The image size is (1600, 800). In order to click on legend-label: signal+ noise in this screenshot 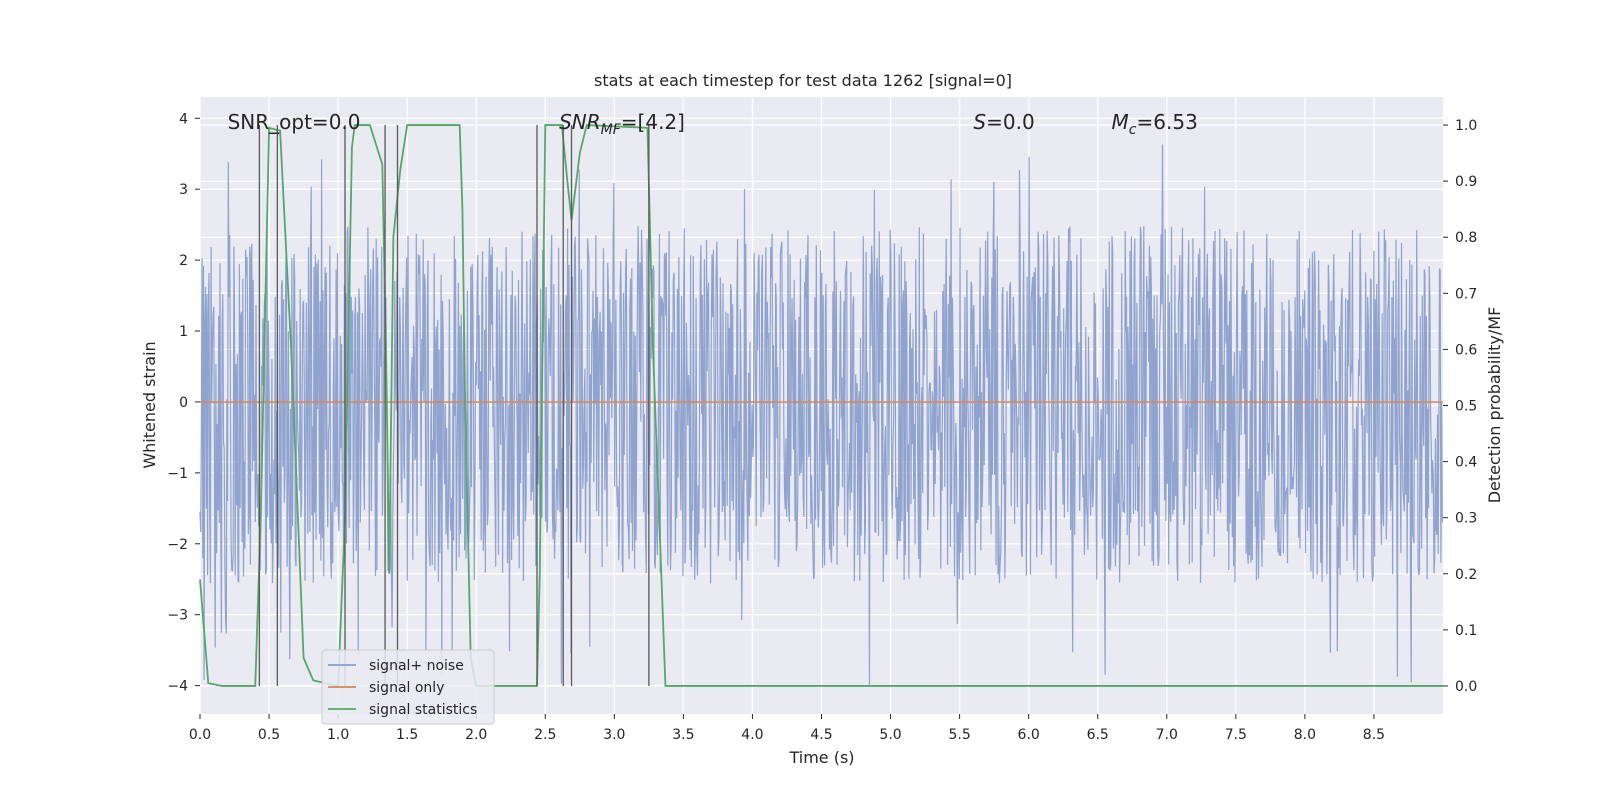, I will do `click(416, 666)`.